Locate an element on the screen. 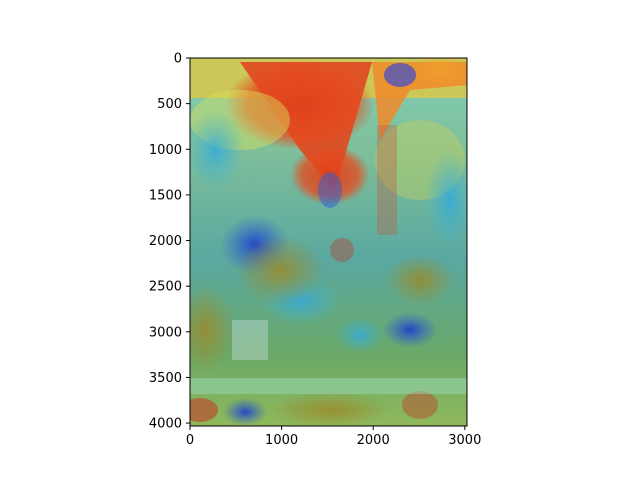 This screenshot has height=480, width=640. x-tick-label: 1000 is located at coordinates (281, 440).